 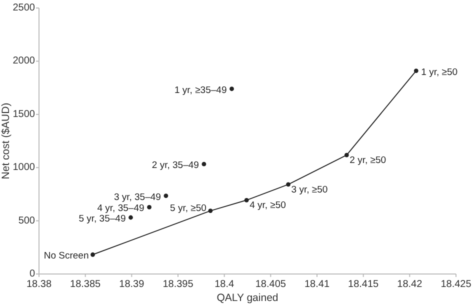 What do you see at coordinates (410, 284) in the screenshot?
I see `x-tick-label: 18.42` at bounding box center [410, 284].